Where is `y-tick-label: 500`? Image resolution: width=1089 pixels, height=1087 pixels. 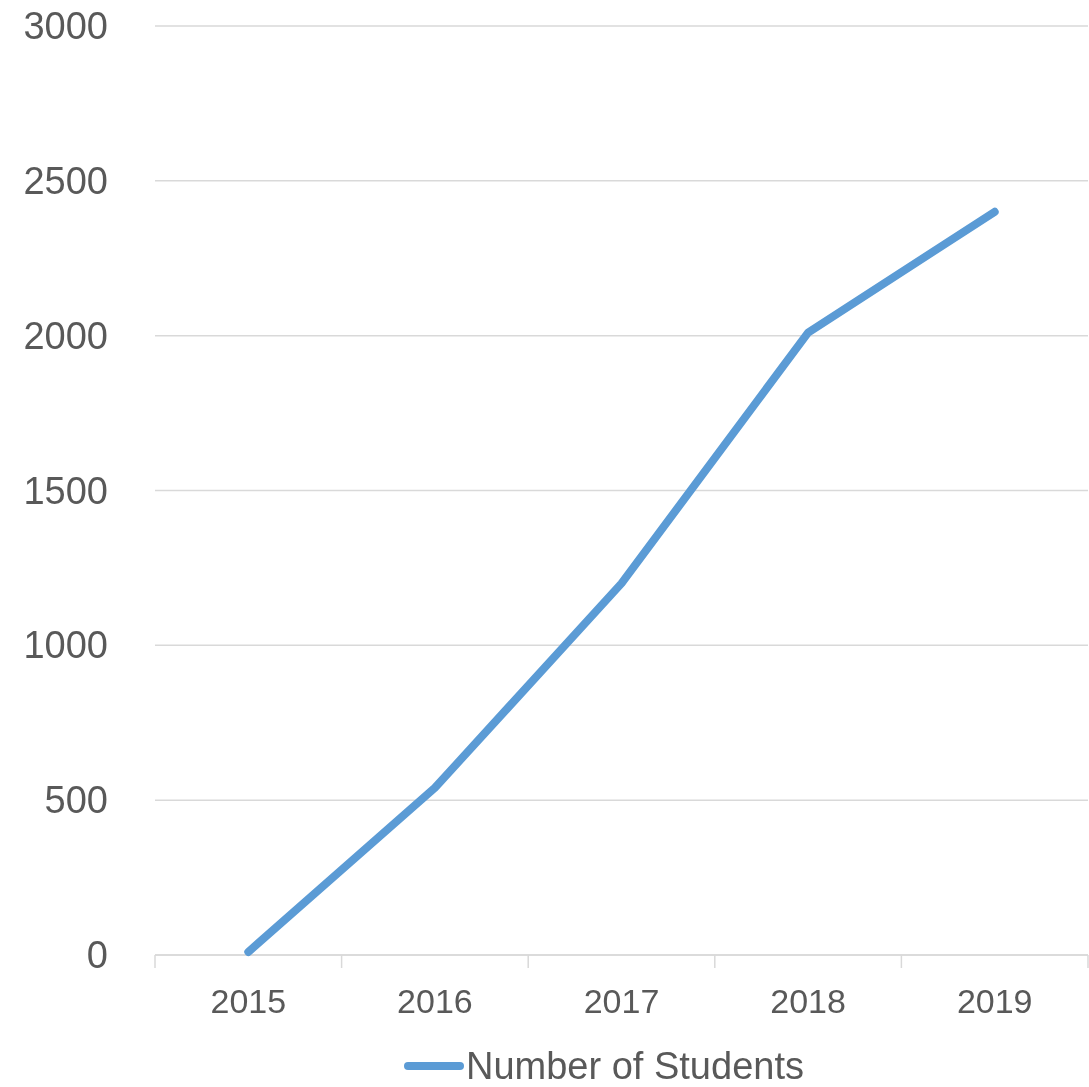
y-tick-label: 500 is located at coordinates (76, 800).